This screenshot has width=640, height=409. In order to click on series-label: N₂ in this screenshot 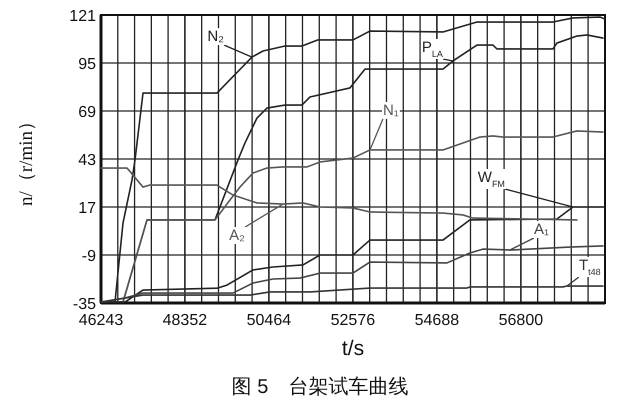, I will do `click(215, 37)`.